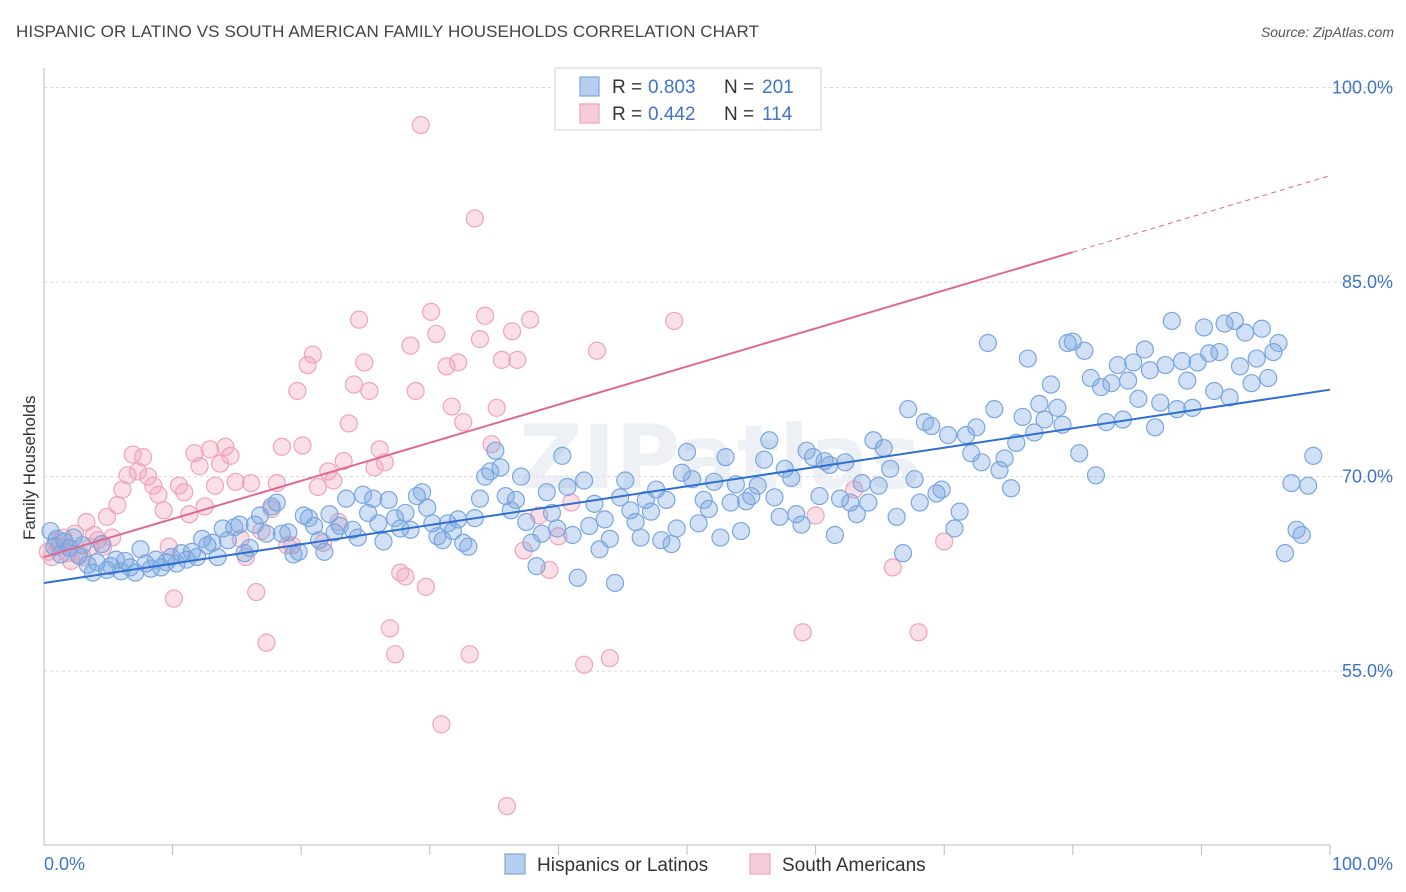 The image size is (1406, 892). Describe the element at coordinates (854, 865) in the screenshot. I see `series-legend-label: South Americans` at that location.